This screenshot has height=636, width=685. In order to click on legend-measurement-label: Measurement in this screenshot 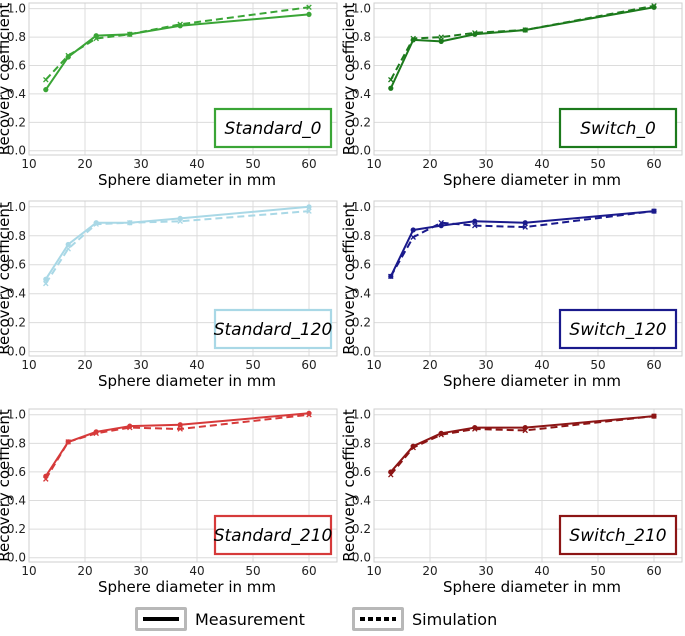, I will do `click(250, 619)`.